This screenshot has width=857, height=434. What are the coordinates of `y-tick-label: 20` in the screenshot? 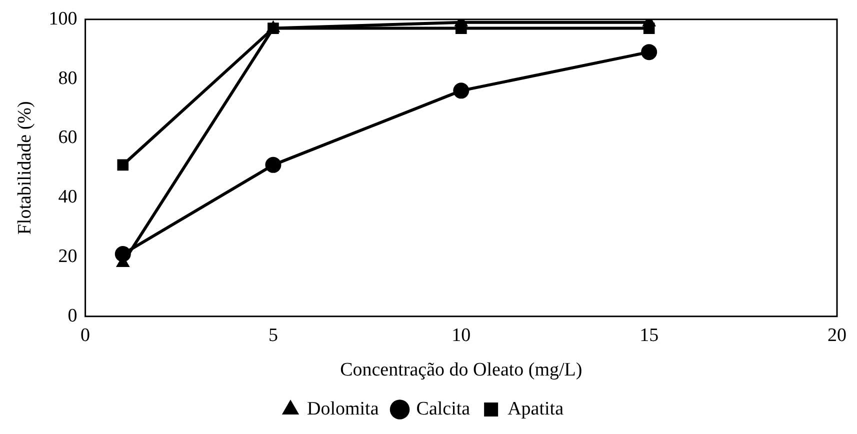 It's located at (68, 256).